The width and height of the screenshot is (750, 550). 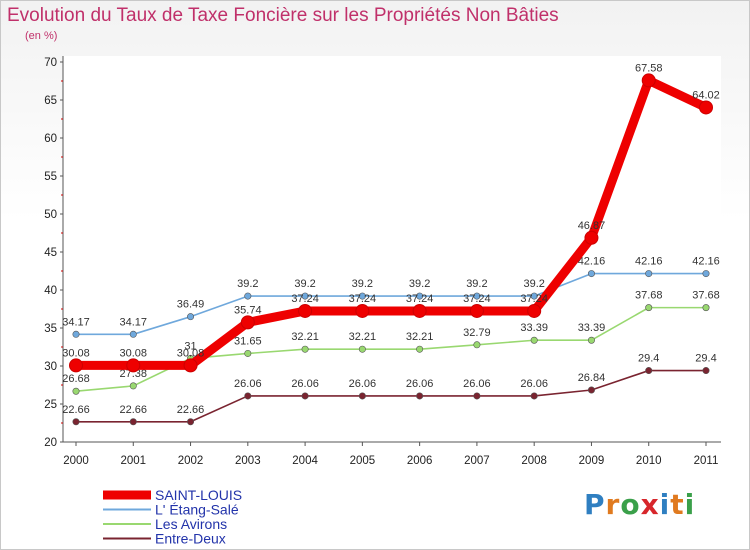 I want to click on y-tick-label: 35, so click(x=50, y=329).